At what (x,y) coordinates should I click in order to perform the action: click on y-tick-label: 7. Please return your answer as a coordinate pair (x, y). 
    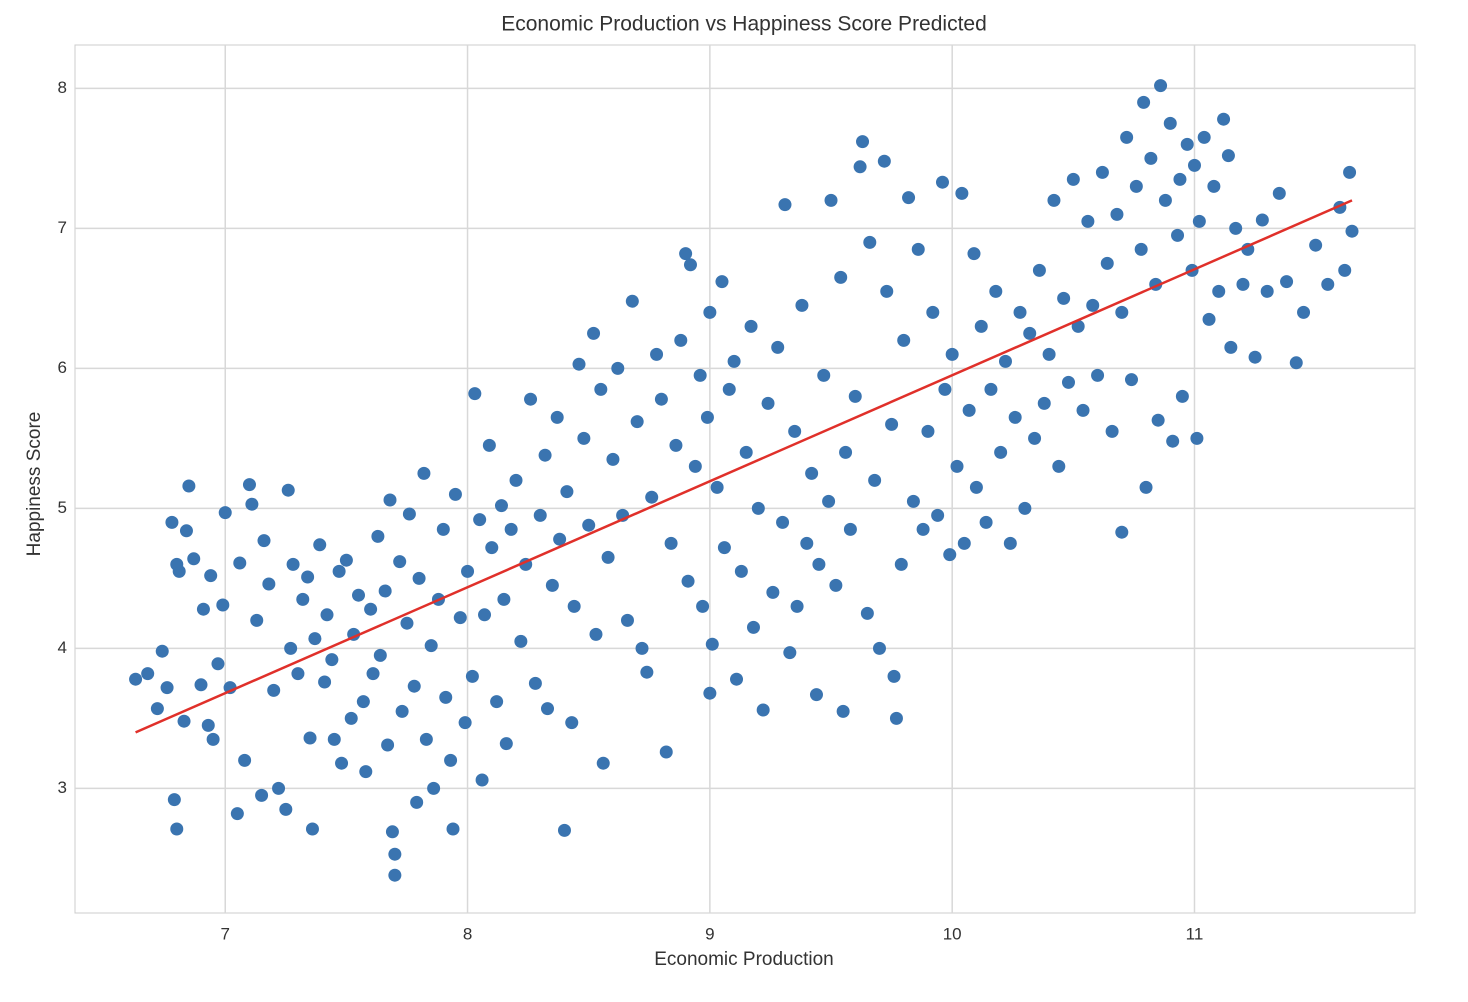
    Looking at the image, I should click on (62, 227).